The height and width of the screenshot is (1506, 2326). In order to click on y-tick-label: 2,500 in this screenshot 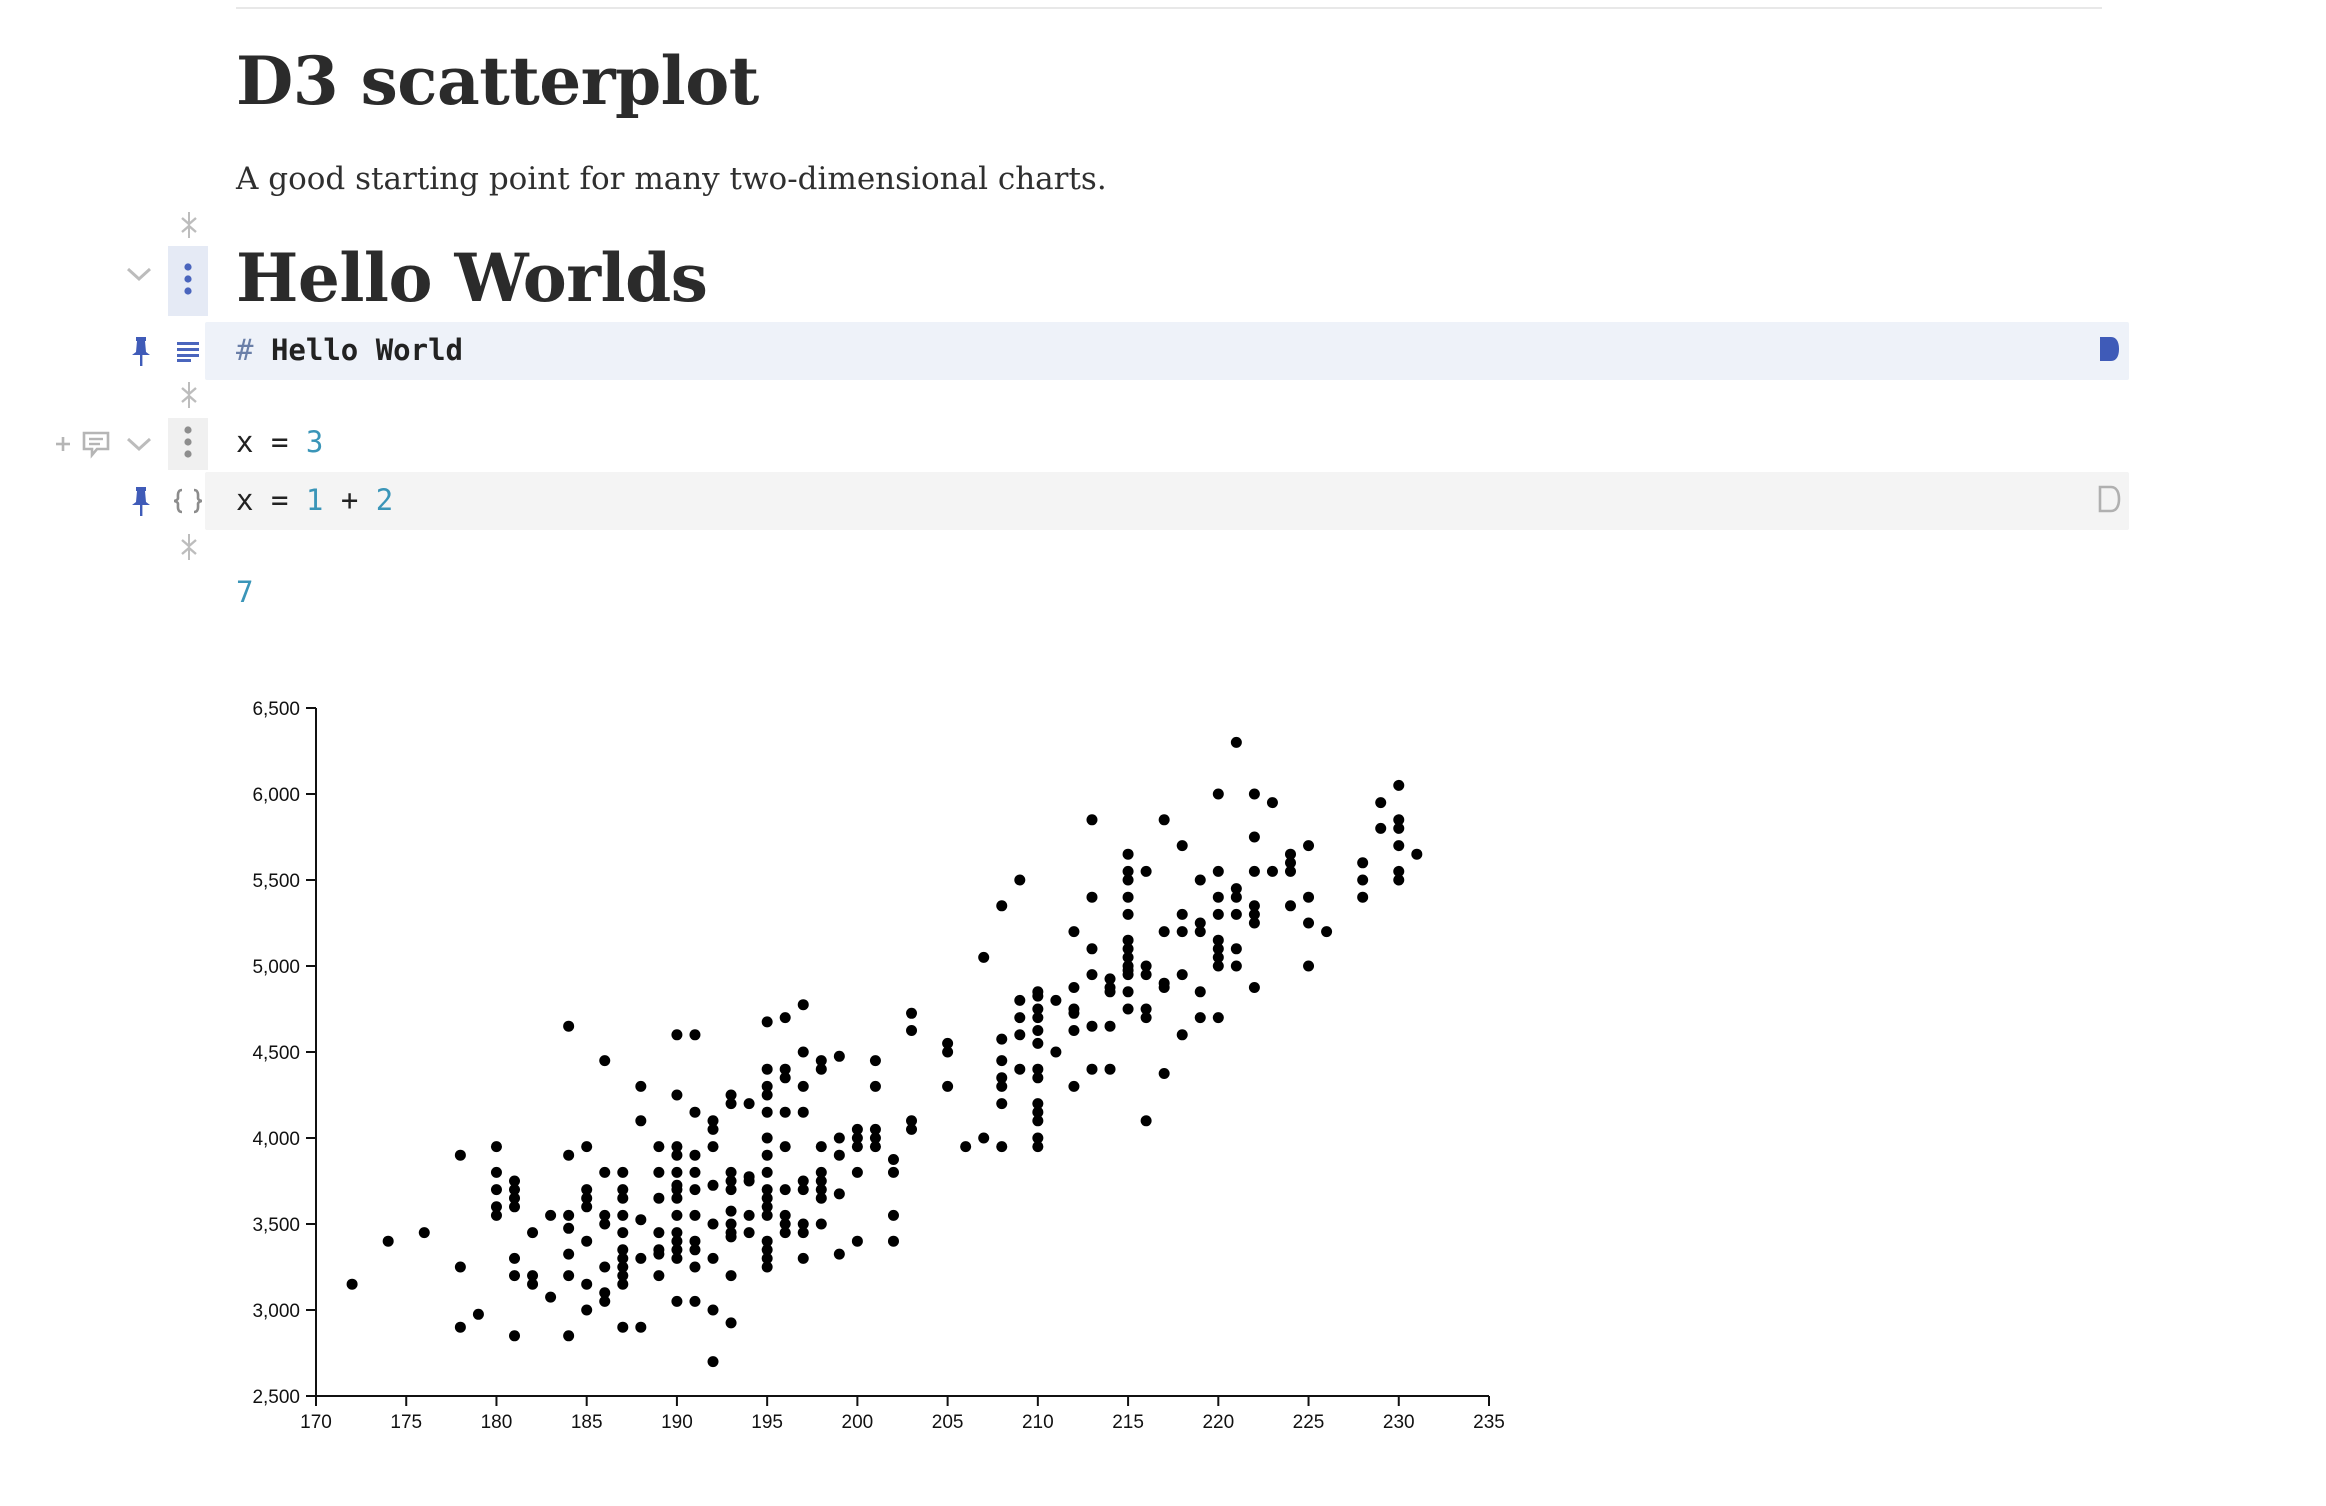, I will do `click(276, 1397)`.